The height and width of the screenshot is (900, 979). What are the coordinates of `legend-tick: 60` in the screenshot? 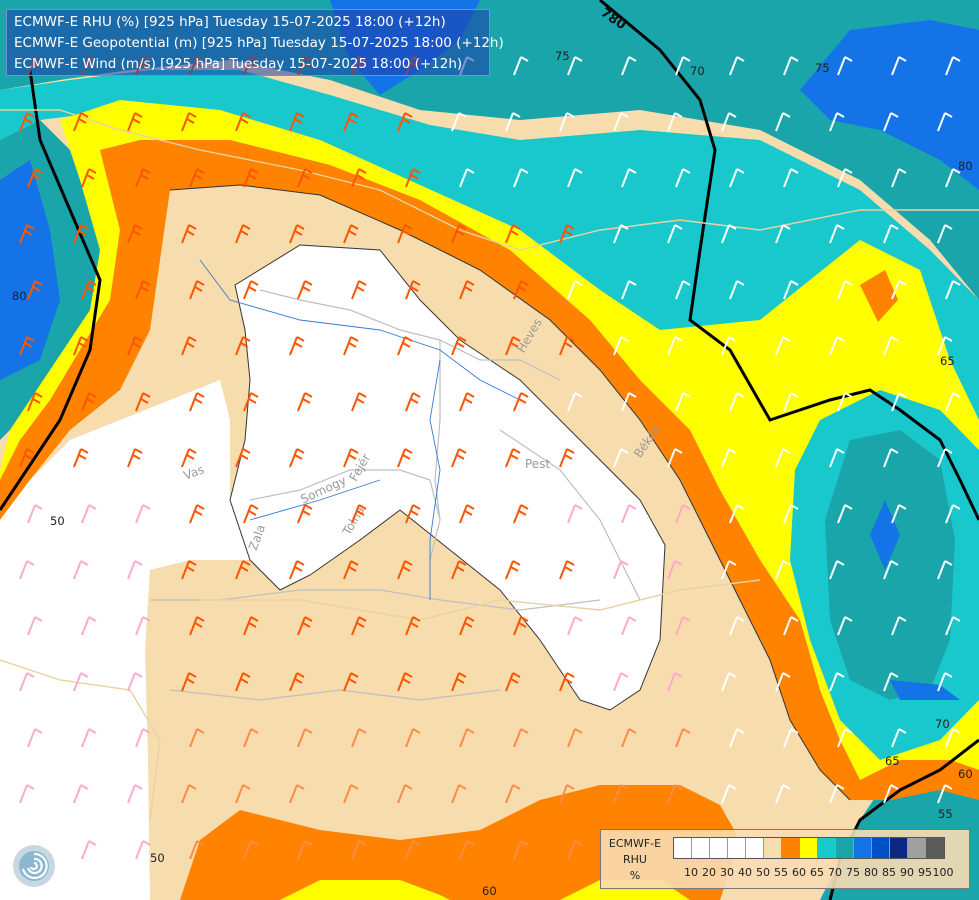 It's located at (799, 872).